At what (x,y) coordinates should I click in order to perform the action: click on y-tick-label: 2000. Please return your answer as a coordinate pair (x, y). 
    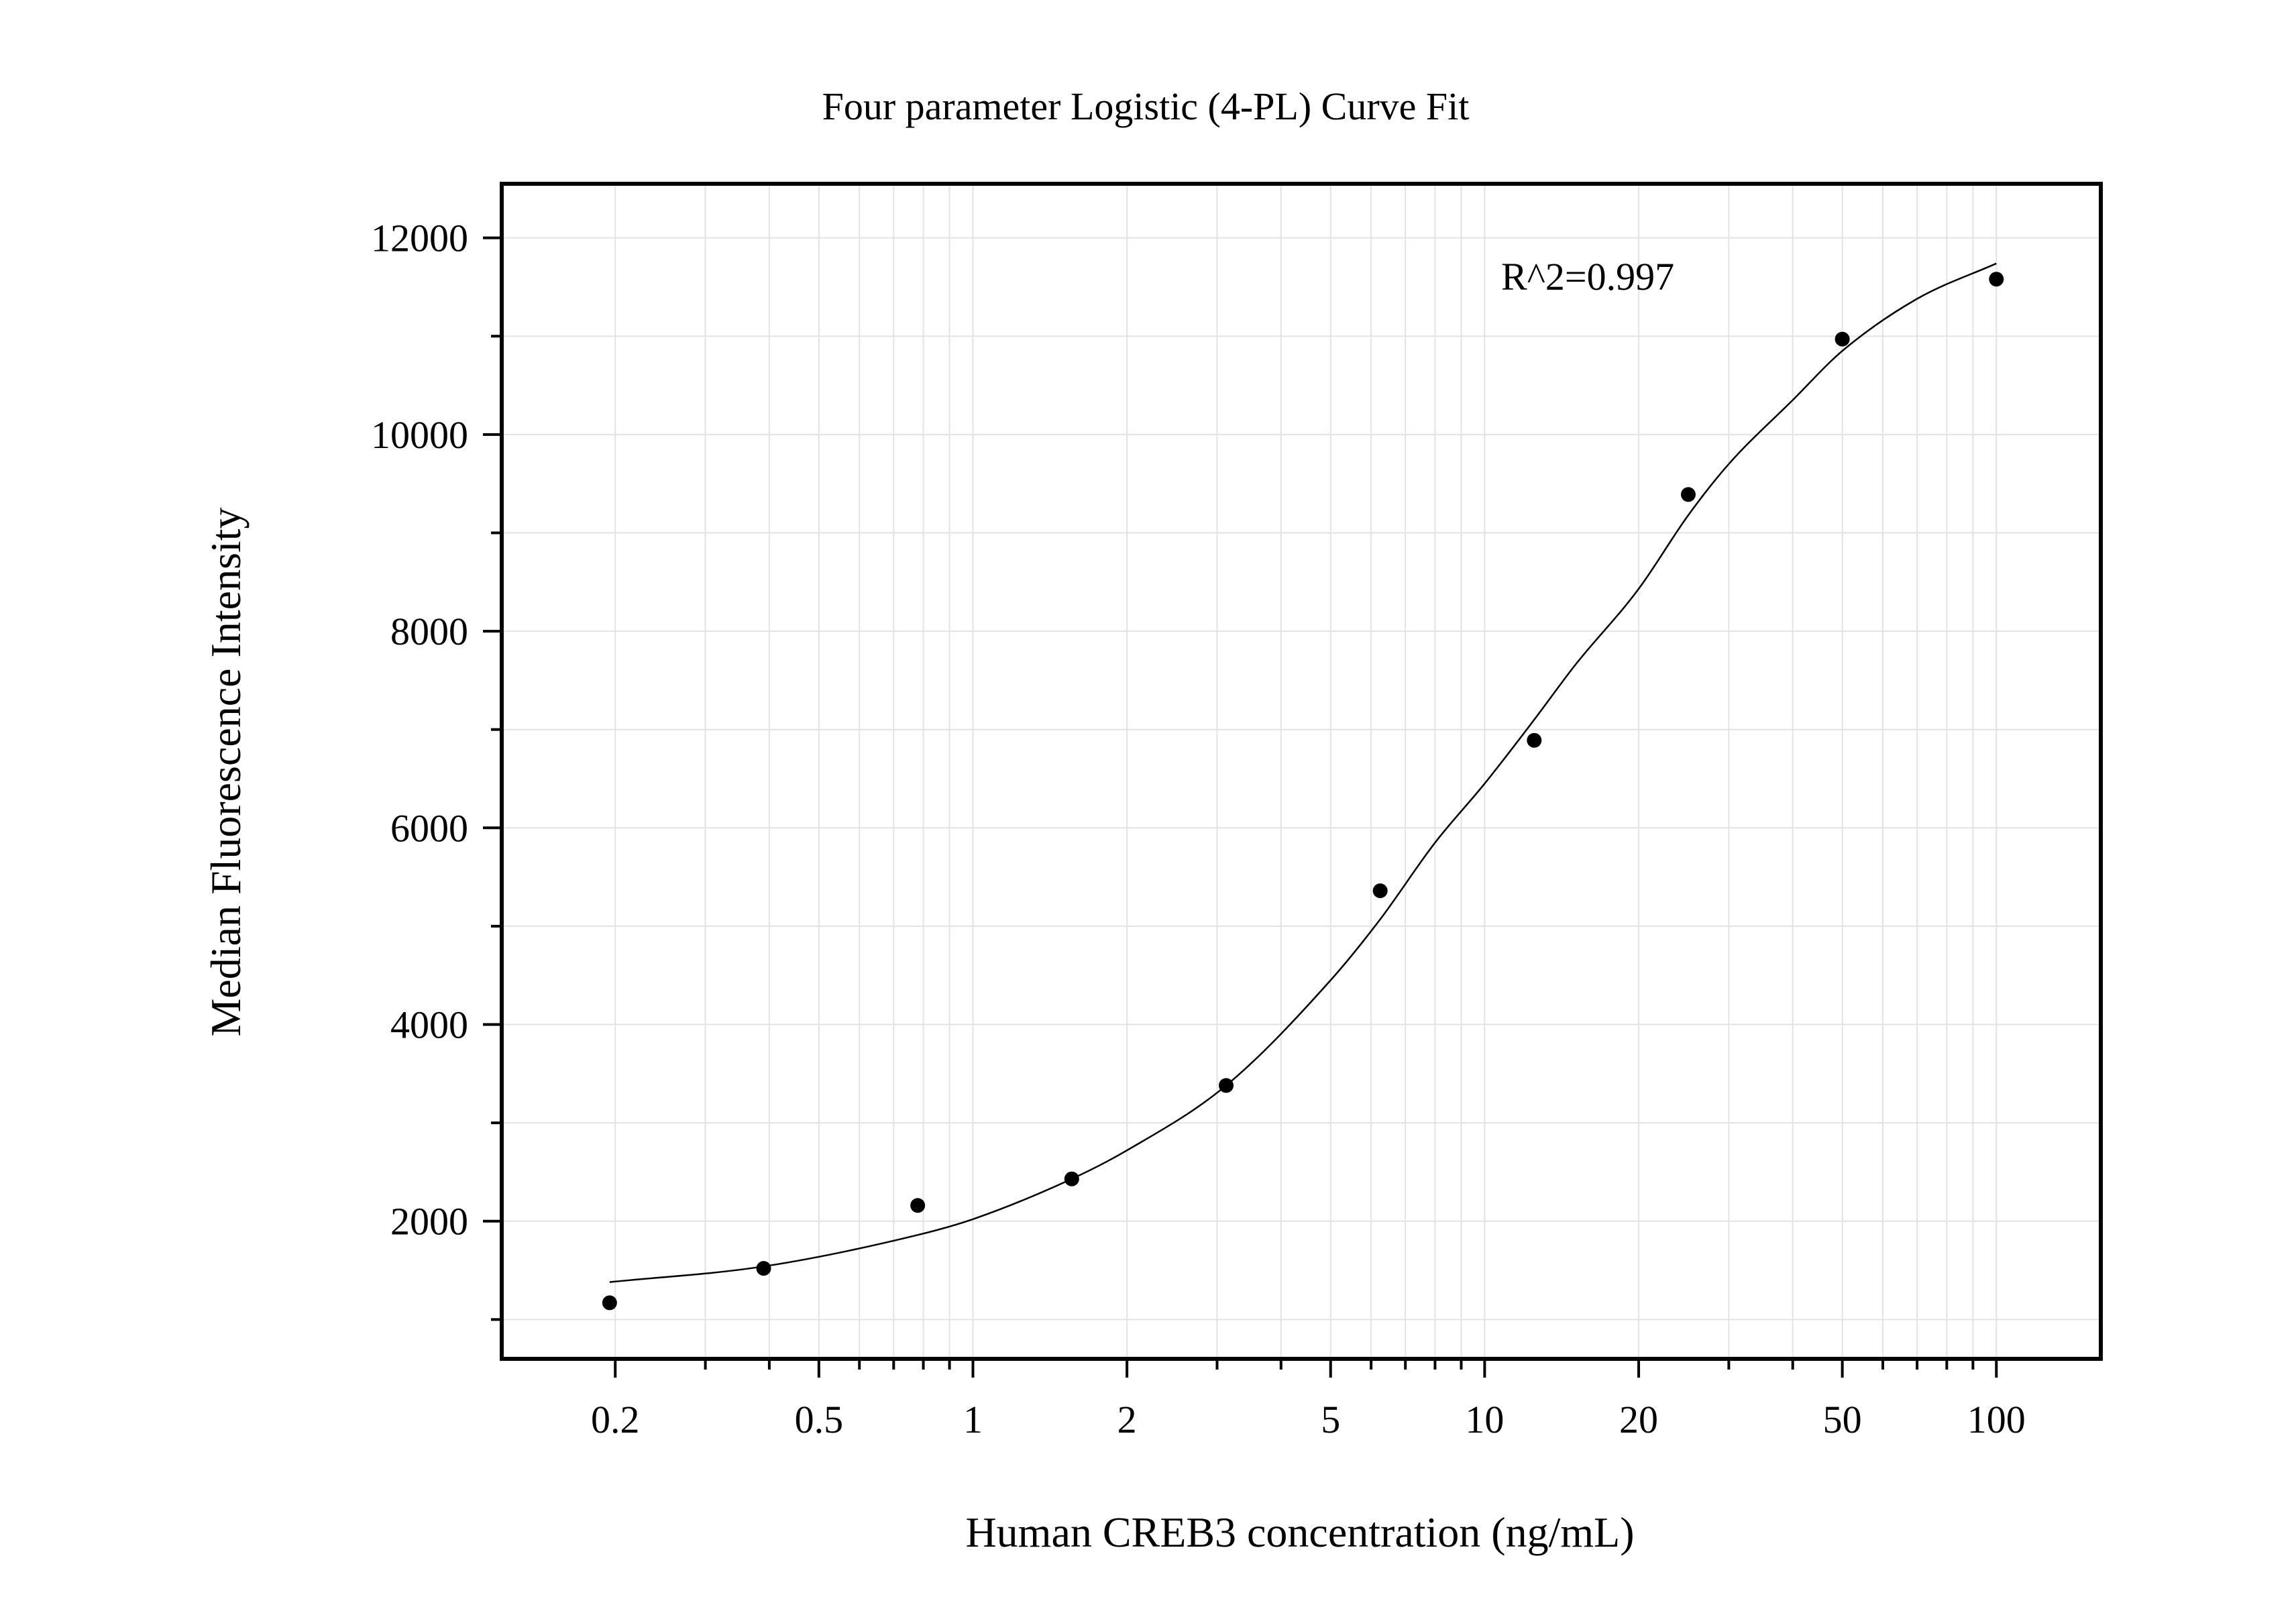
    Looking at the image, I should click on (429, 1221).